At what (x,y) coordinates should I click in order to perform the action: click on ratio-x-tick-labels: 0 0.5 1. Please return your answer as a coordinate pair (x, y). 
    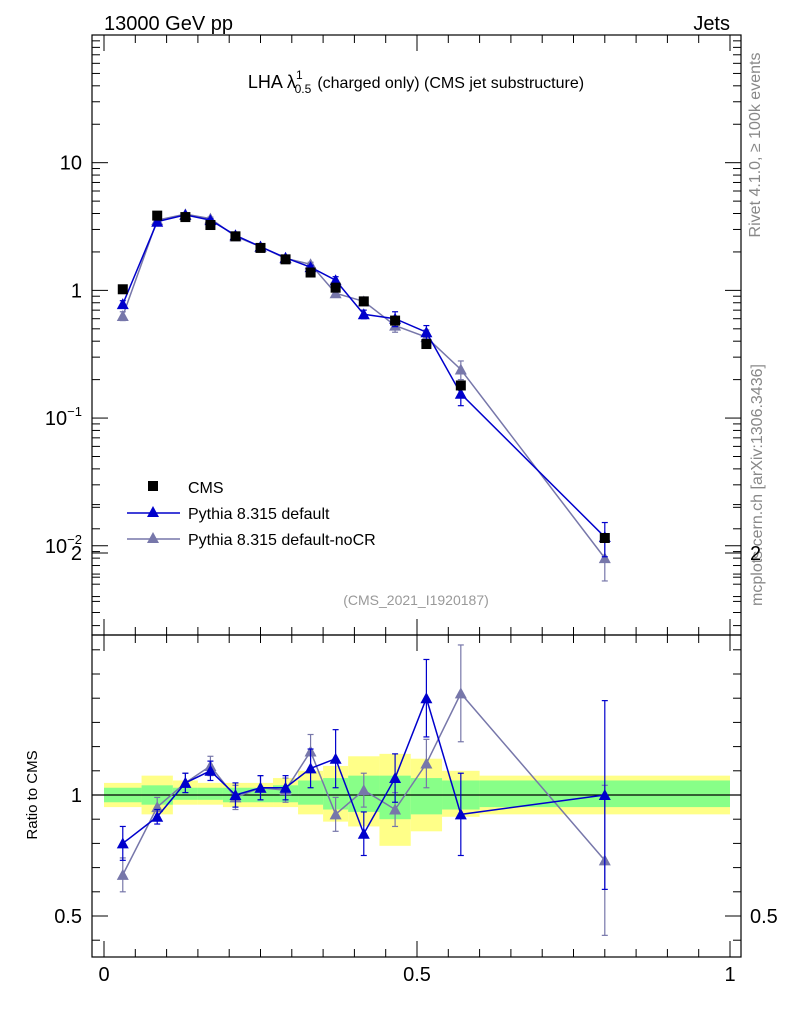
    Looking at the image, I should click on (416, 975).